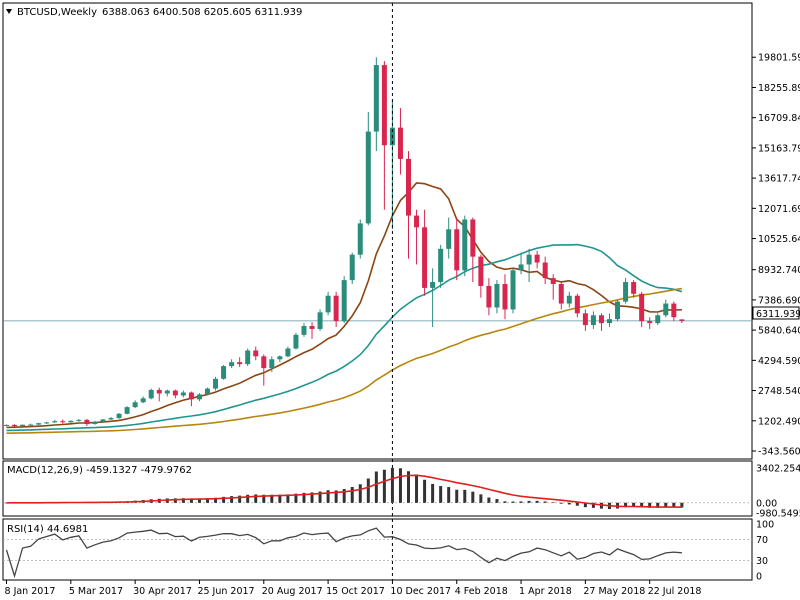 This screenshot has height=600, width=800. I want to click on price-tick-label: 1202.490, so click(779, 421).